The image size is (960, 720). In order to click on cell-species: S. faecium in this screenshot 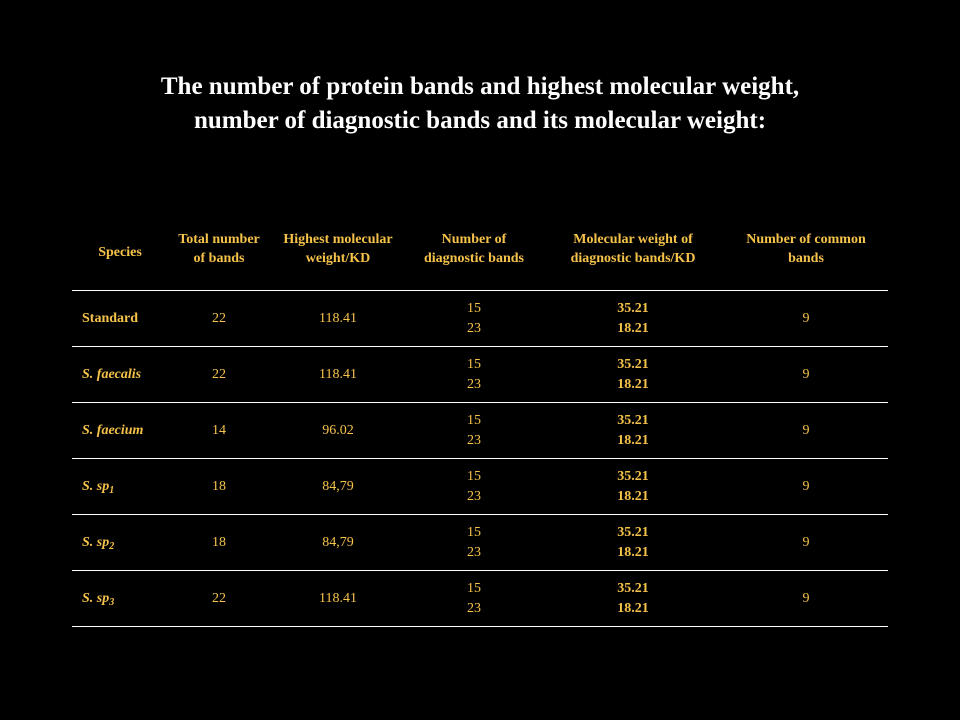, I will do `click(120, 430)`.